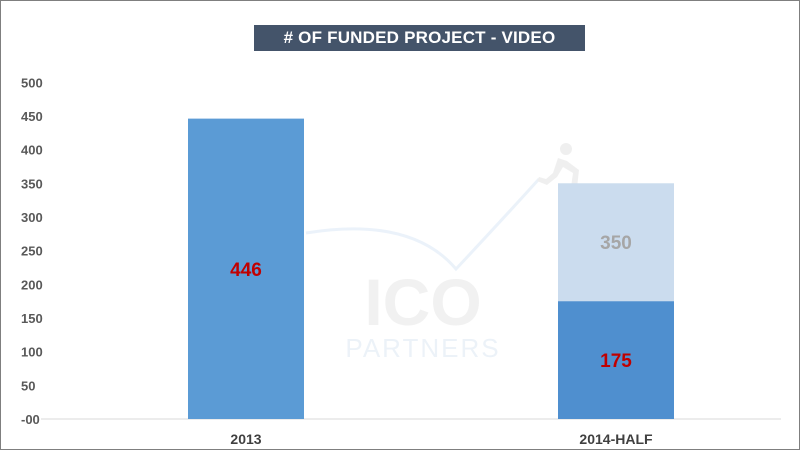 The height and width of the screenshot is (450, 800). I want to click on watermark-logo-text: ICO, so click(422, 302).